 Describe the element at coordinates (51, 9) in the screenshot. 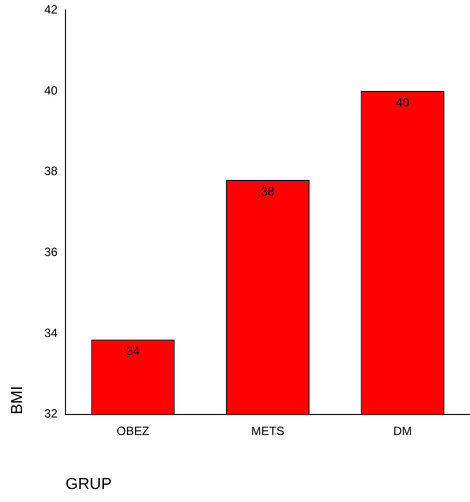

I see `y-tick-label: 42` at that location.